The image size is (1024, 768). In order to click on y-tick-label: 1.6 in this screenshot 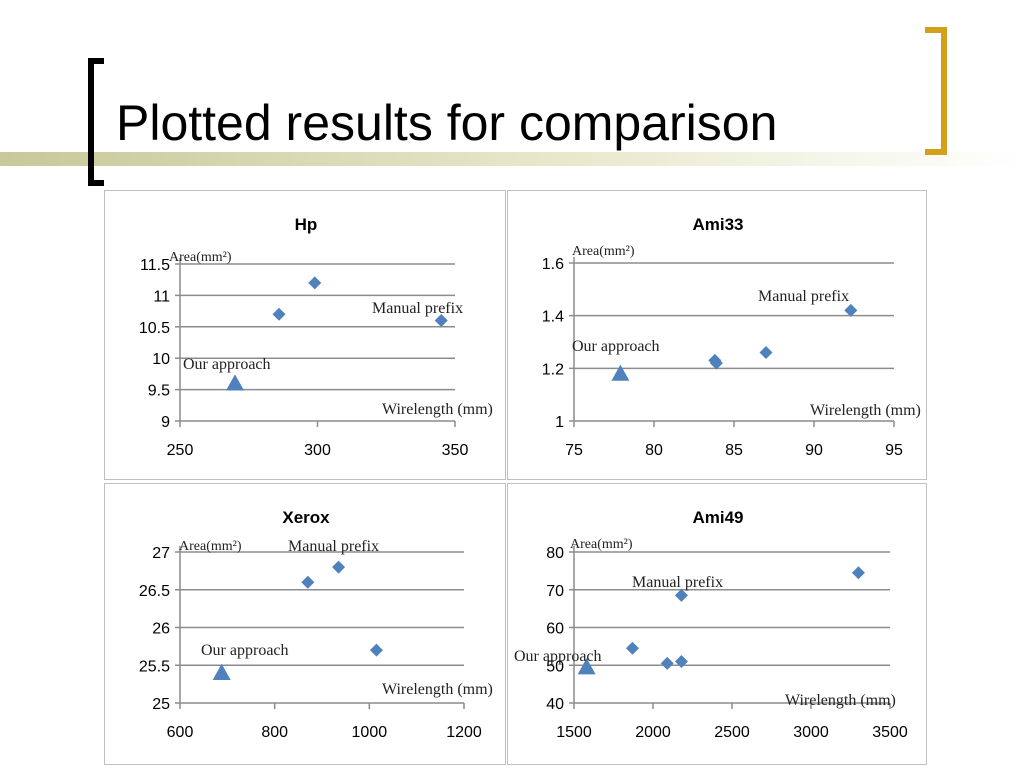, I will do `click(553, 264)`.